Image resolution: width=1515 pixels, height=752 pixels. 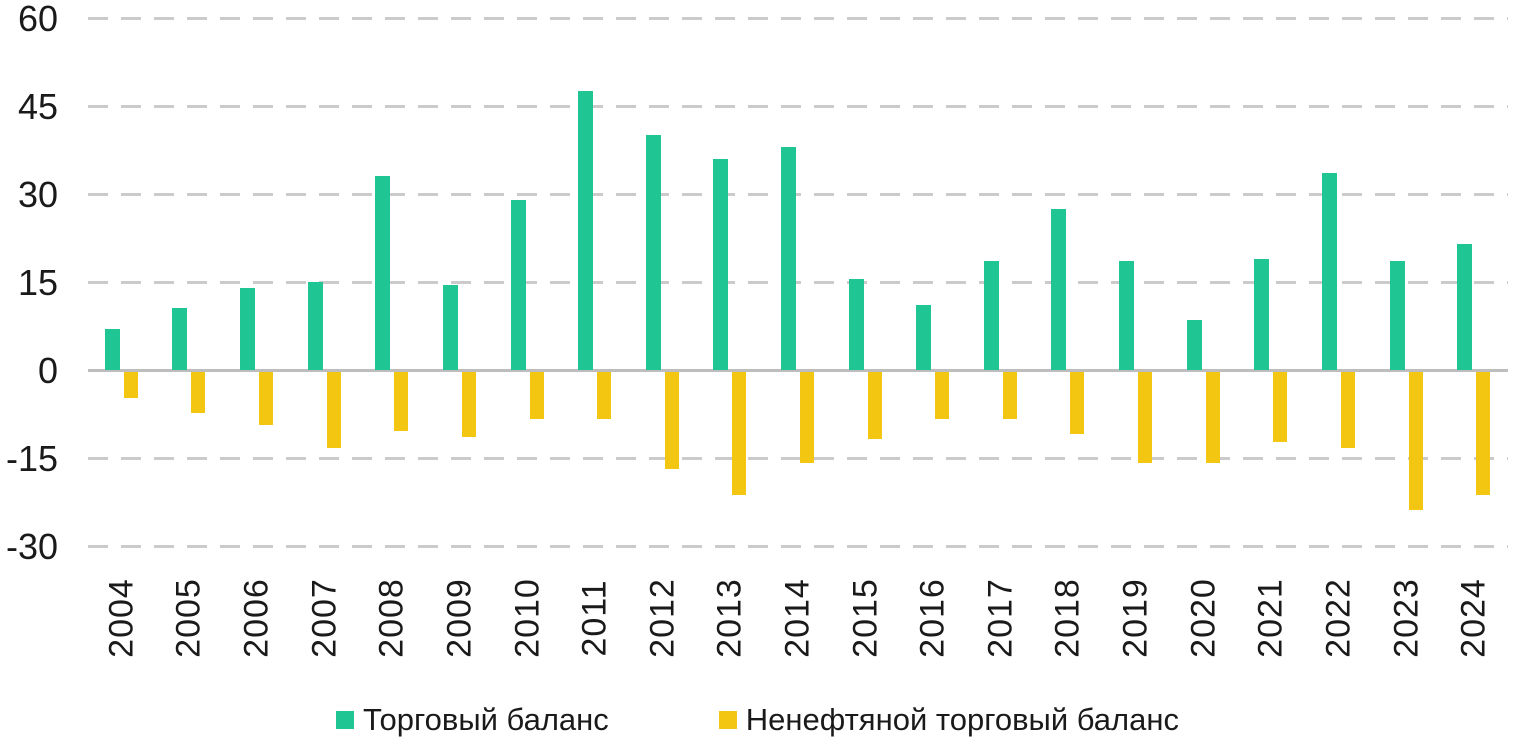 What do you see at coordinates (180, 339) in the screenshot?
I see `bar-trade-balance-2005` at bounding box center [180, 339].